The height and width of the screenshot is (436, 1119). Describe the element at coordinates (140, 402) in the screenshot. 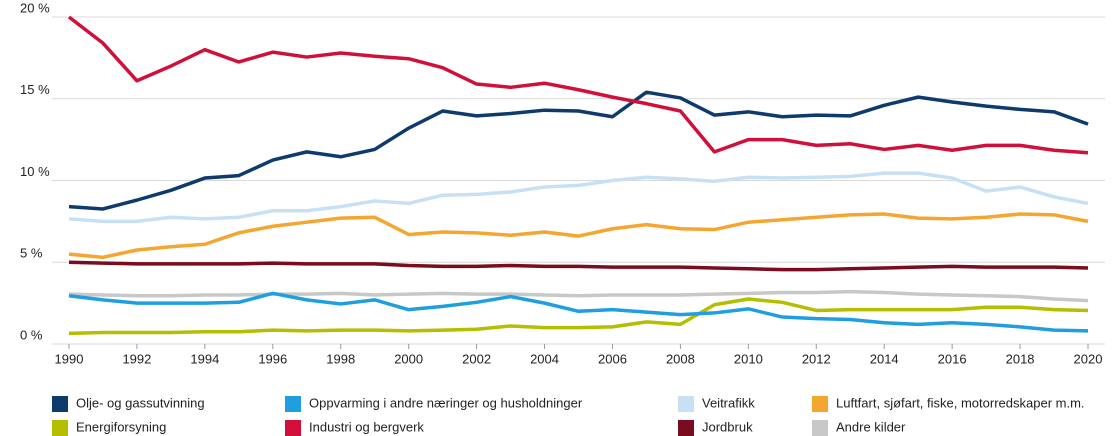

I see `legend-label: Olje- og gassutvinning` at that location.